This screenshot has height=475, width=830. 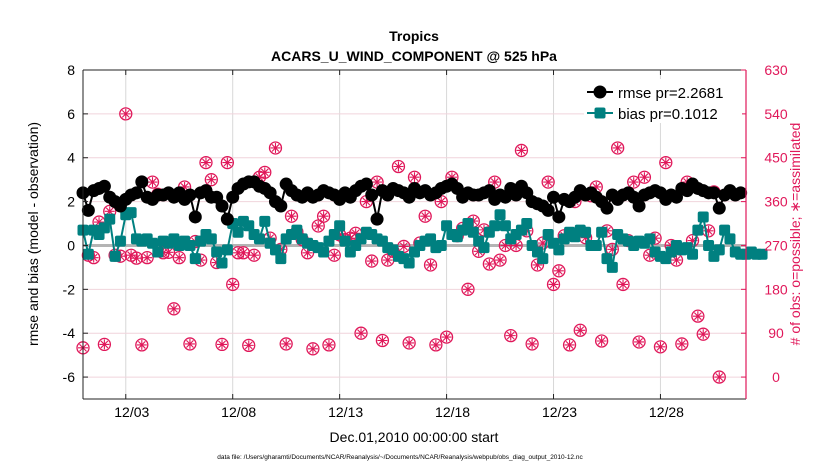 What do you see at coordinates (776, 333) in the screenshot?
I see `y2-tick-label: 90` at bounding box center [776, 333].